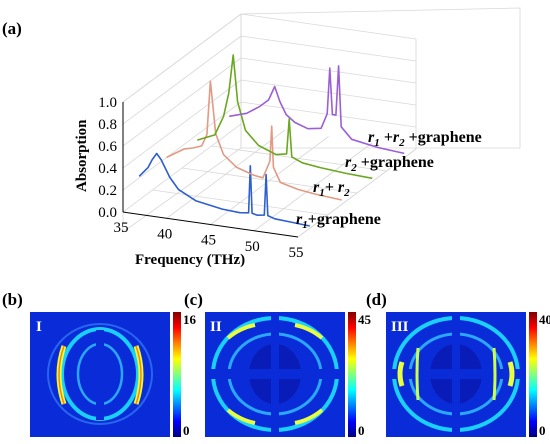 This screenshot has width=550, height=444. What do you see at coordinates (190, 319) in the screenshot?
I see `colorbar-max: 16` at bounding box center [190, 319].